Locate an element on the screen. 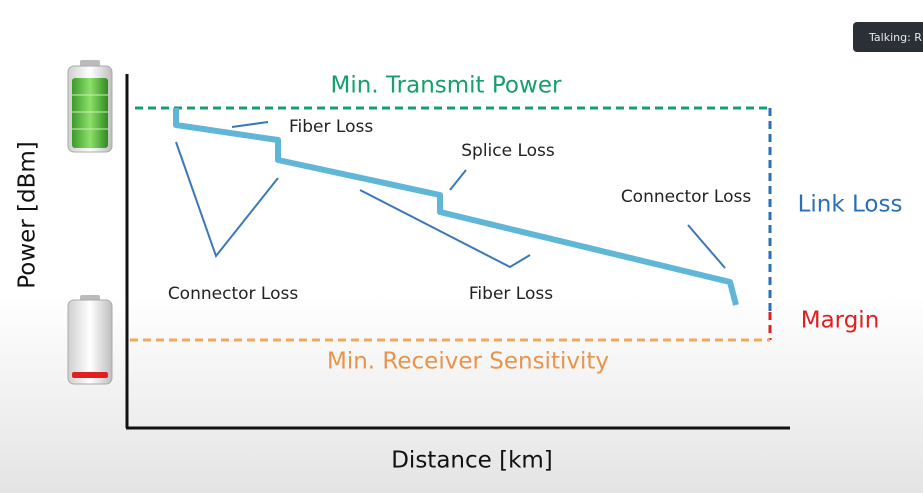  margin-label: Margin is located at coordinates (840, 321).